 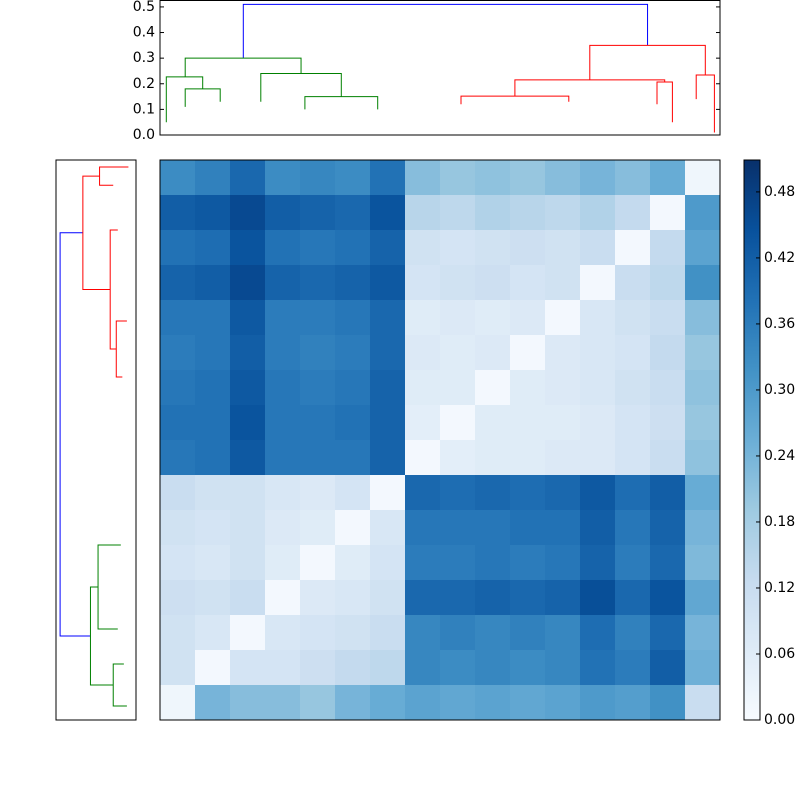 I want to click on y-tick-label: 0.0, so click(x=144, y=135).